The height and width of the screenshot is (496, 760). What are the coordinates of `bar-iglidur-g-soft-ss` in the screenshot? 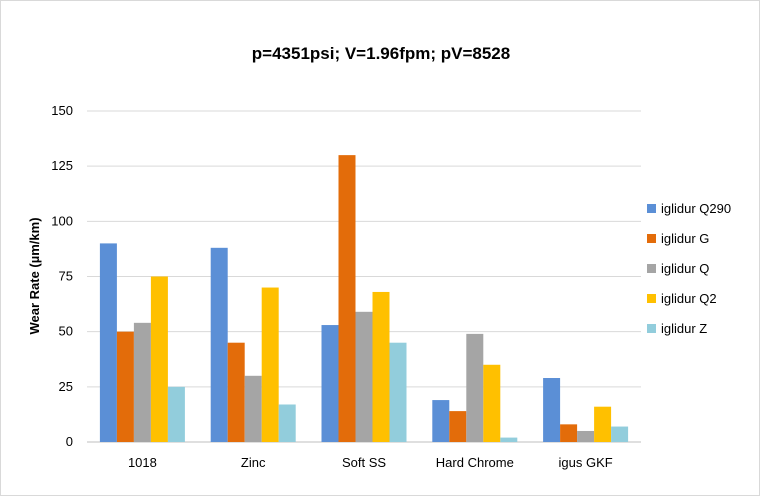 It's located at (347, 298).